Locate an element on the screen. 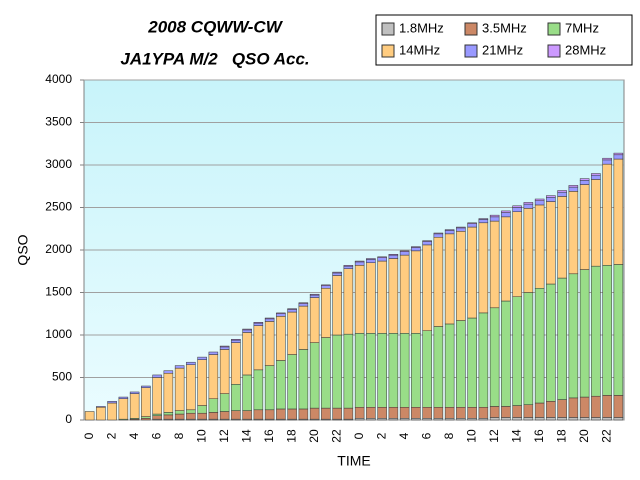 This screenshot has height=480, width=640. legend-label: 1.8MHz is located at coordinates (421, 27).